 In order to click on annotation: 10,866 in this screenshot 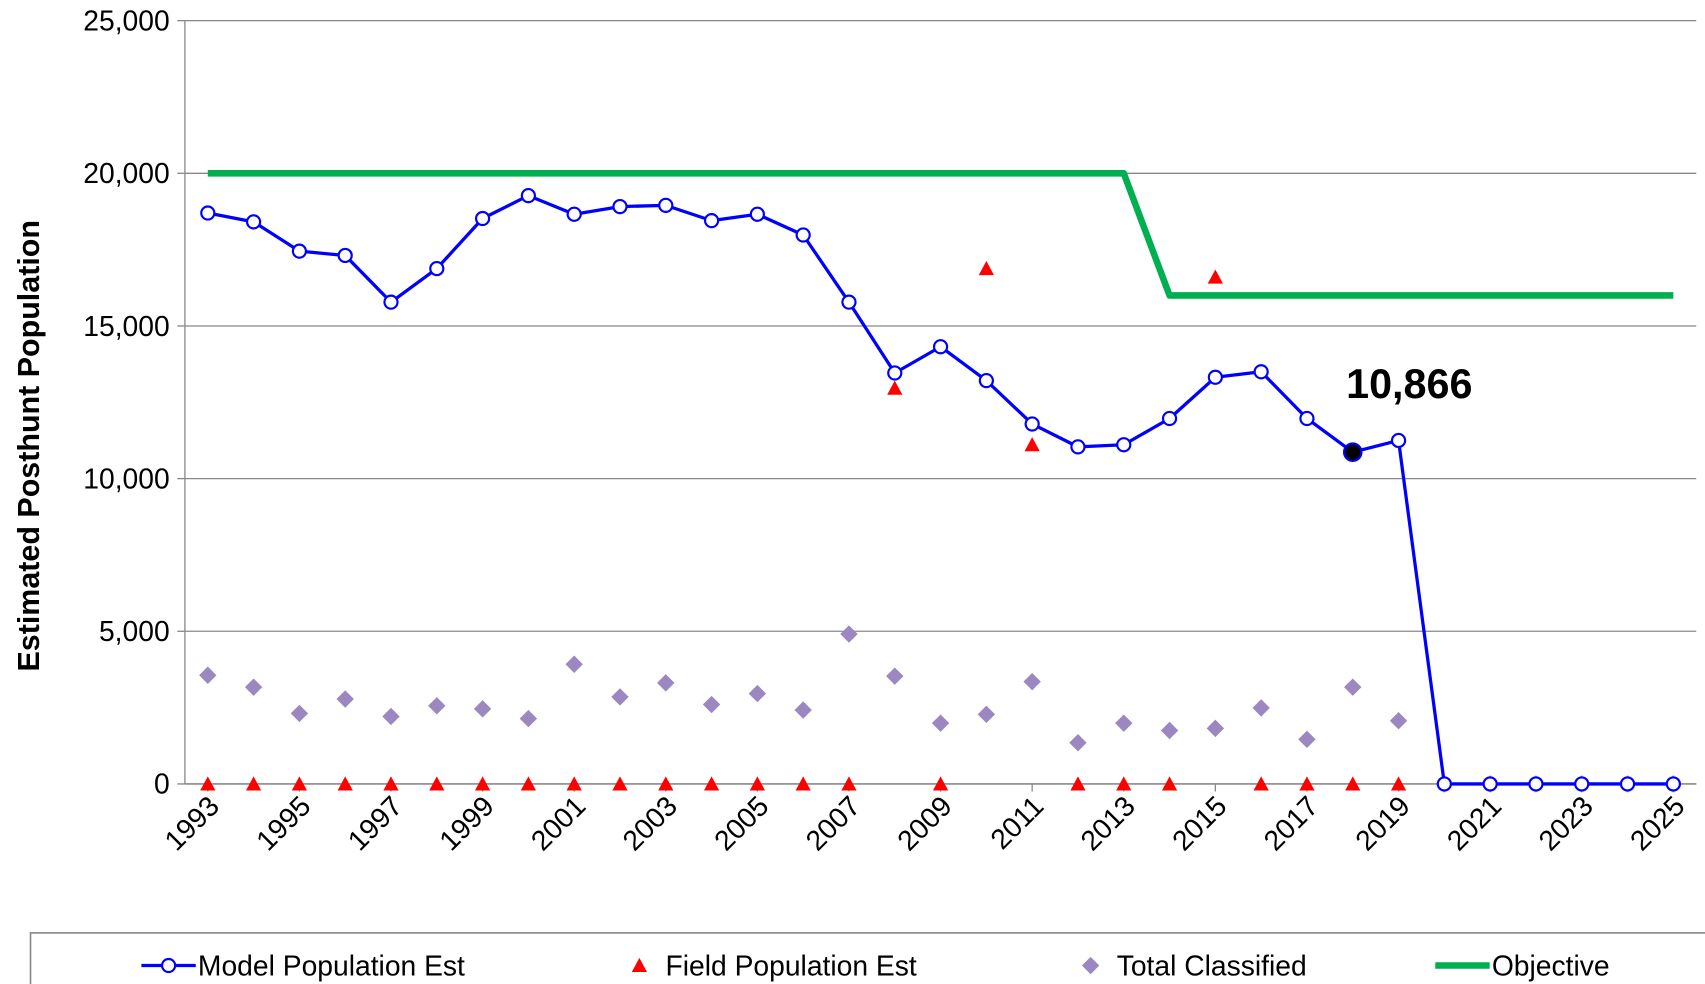, I will do `click(1409, 384)`.